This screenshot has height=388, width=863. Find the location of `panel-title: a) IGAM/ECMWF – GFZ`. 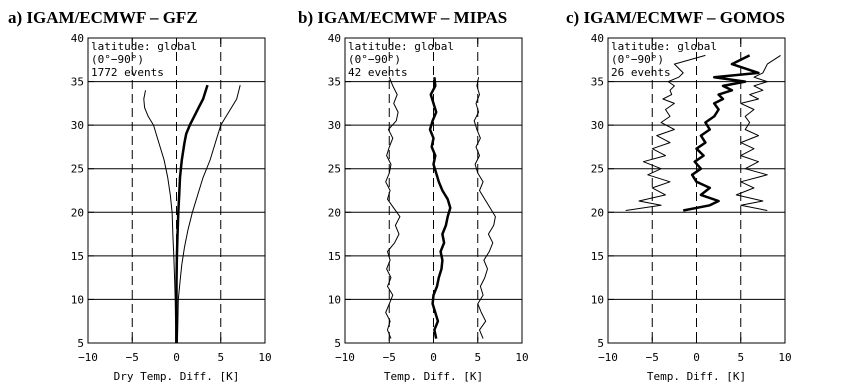

panel-title: a) IGAM/ECMWF – GFZ is located at coordinates (103, 17).